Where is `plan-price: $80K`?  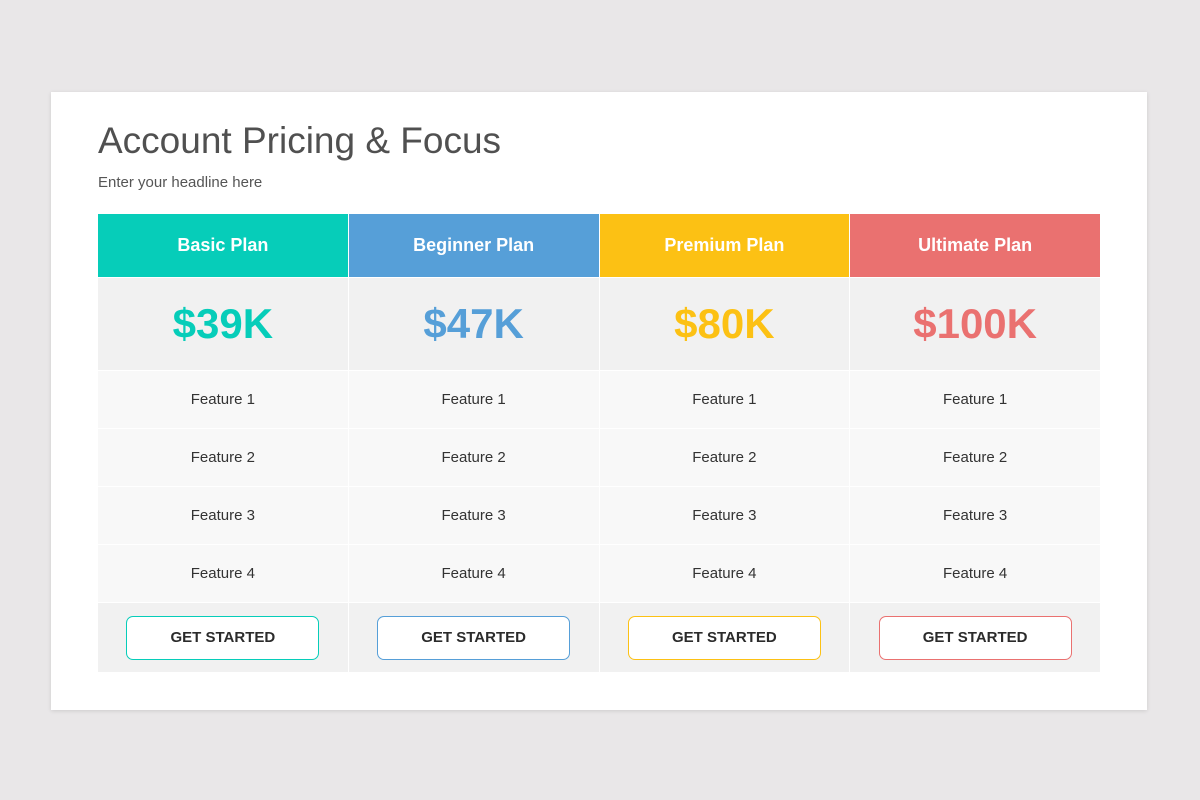 plan-price: $80K is located at coordinates (724, 324).